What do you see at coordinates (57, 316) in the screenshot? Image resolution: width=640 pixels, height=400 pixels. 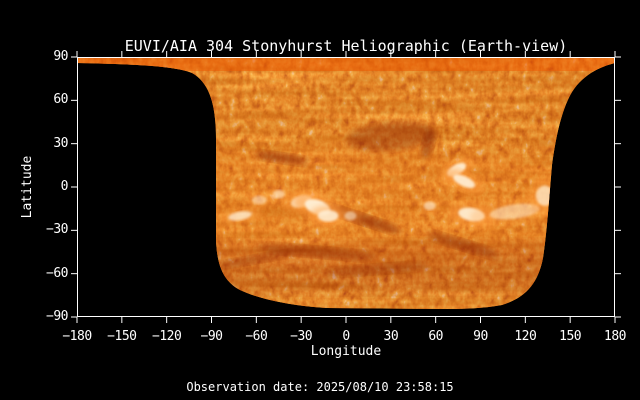 I see `y-tick-label: −90` at bounding box center [57, 316].